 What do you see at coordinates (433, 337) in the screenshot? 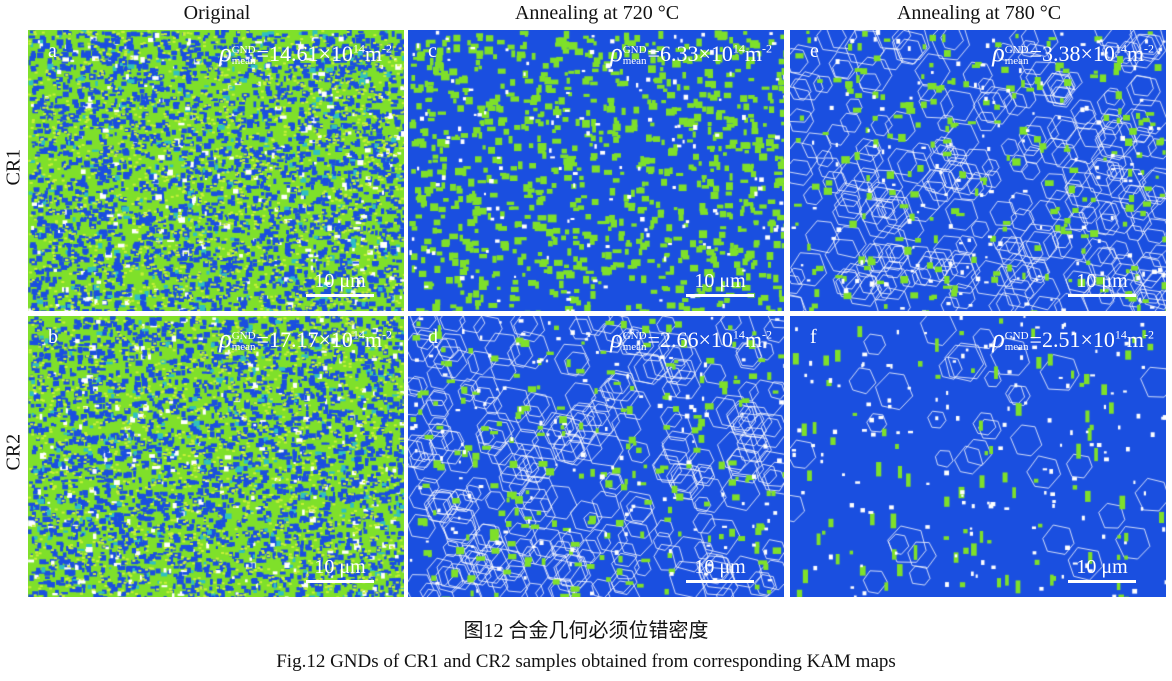
I see `panel-letter: d` at bounding box center [433, 337].